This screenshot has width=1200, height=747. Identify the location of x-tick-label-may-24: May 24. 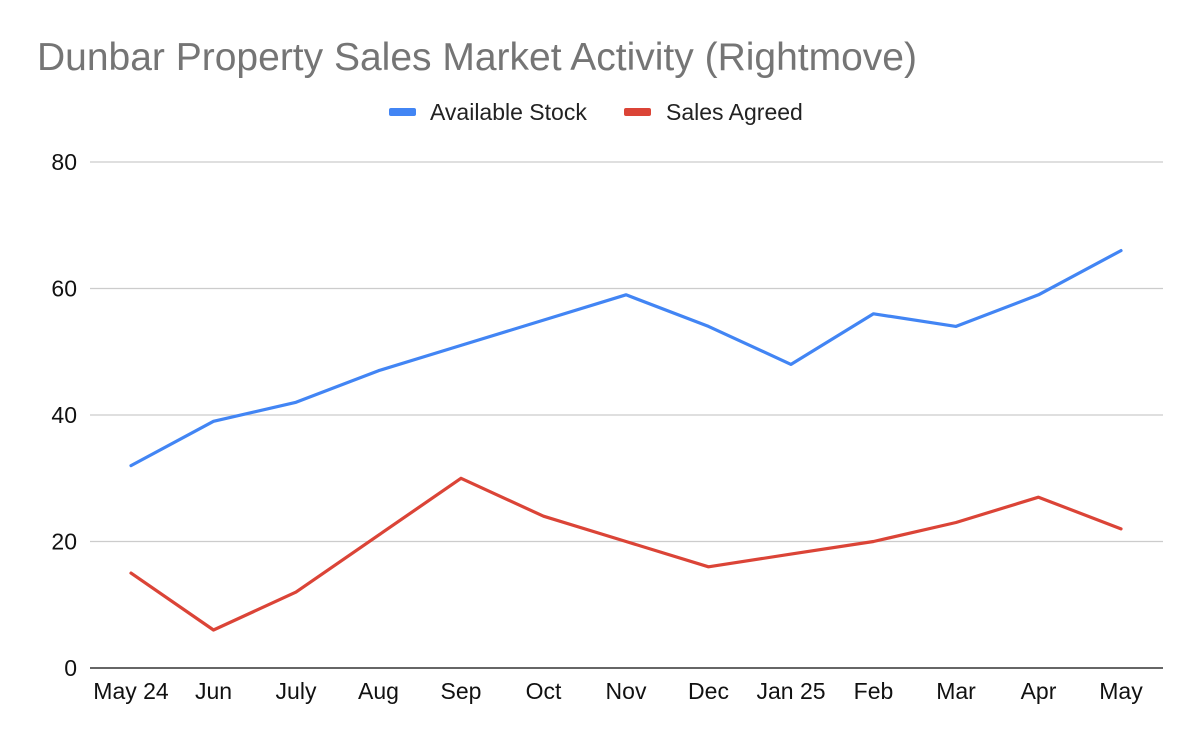
(131, 691).